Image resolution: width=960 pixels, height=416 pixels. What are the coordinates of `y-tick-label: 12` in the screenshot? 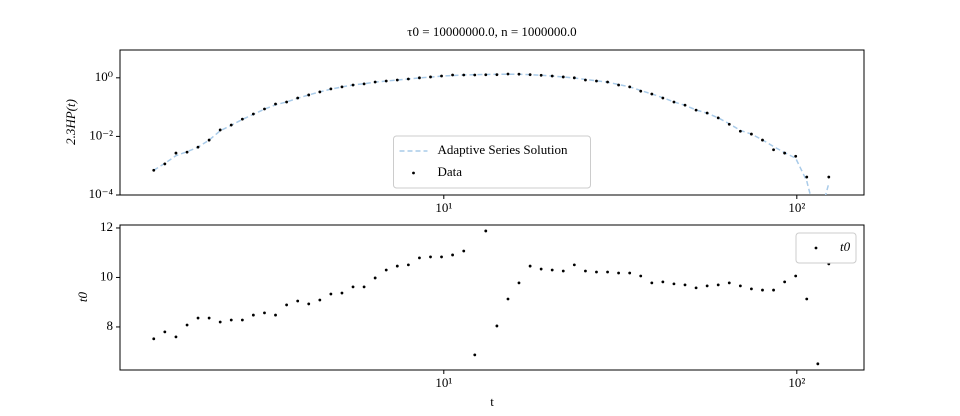 It's located at (106, 226).